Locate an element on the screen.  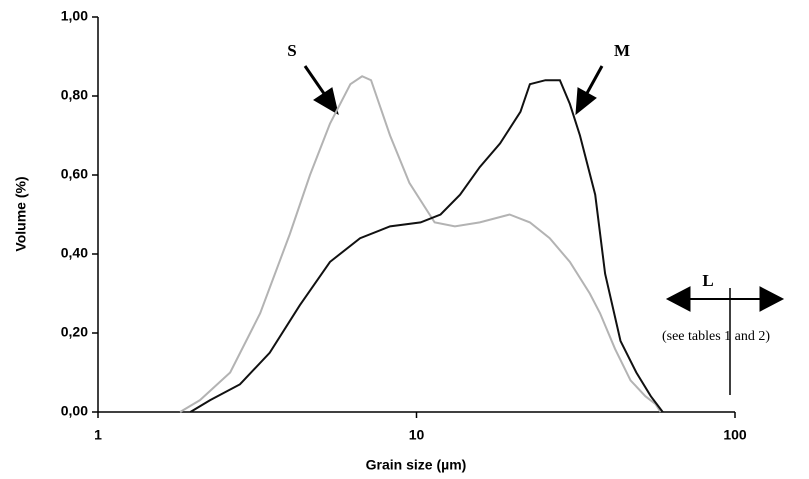
arrow-m-head is located at coordinates (586, 101).